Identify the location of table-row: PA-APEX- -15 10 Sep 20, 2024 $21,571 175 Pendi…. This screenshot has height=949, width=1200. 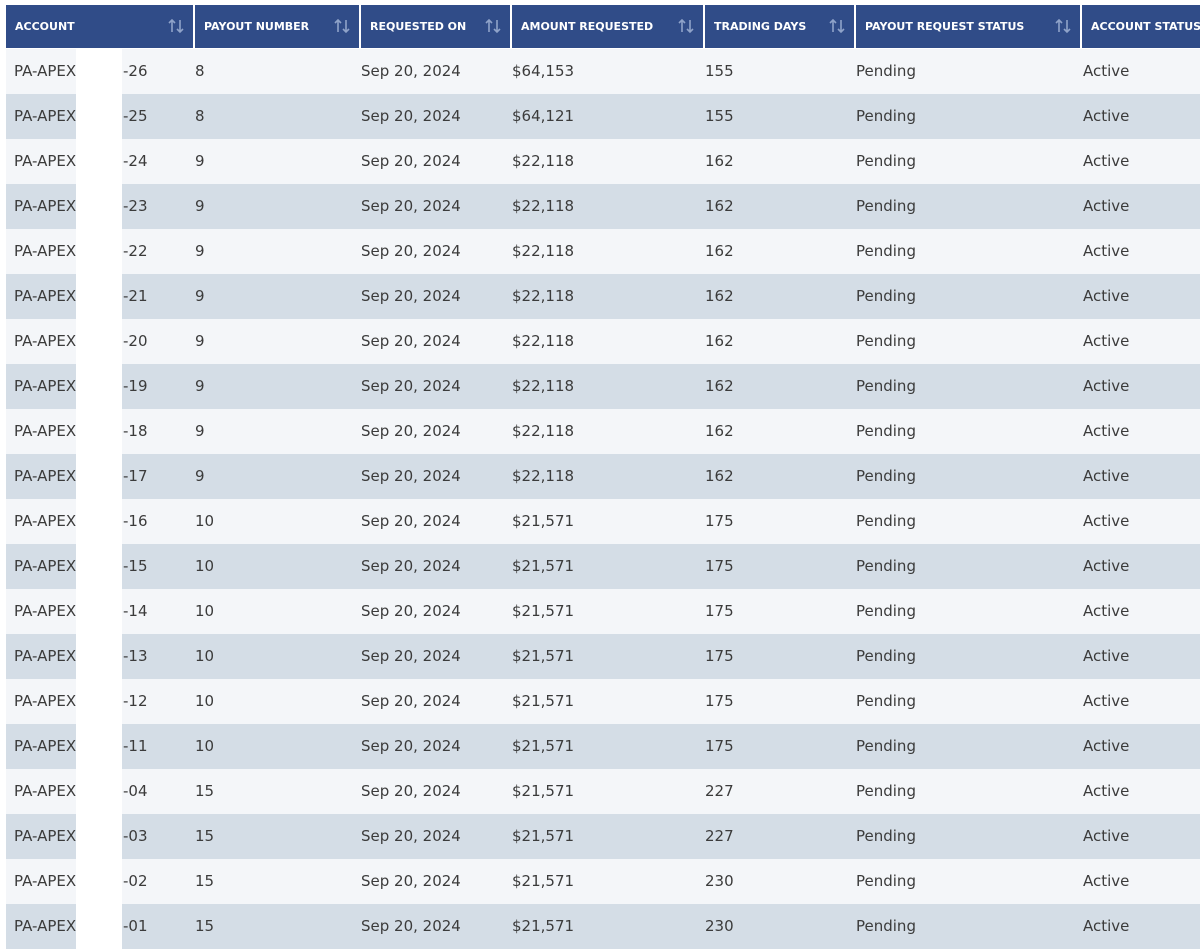
(603, 566).